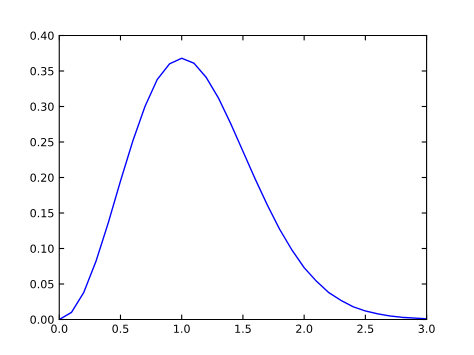 This screenshot has width=474, height=355. I want to click on x-tick-label: 0.5, so click(120, 328).